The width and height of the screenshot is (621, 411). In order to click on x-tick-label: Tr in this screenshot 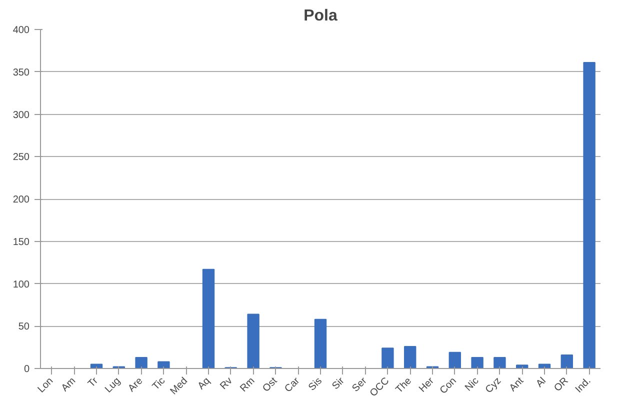, I will do `click(93, 382)`.